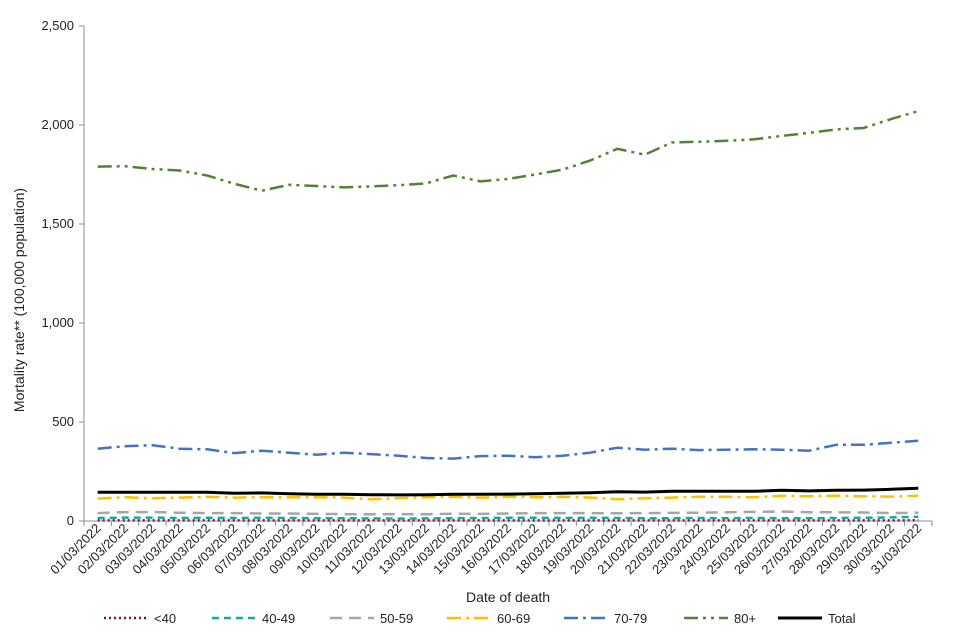 This screenshot has width=960, height=640. What do you see at coordinates (57, 322) in the screenshot?
I see `y-tick-label: 1,000` at bounding box center [57, 322].